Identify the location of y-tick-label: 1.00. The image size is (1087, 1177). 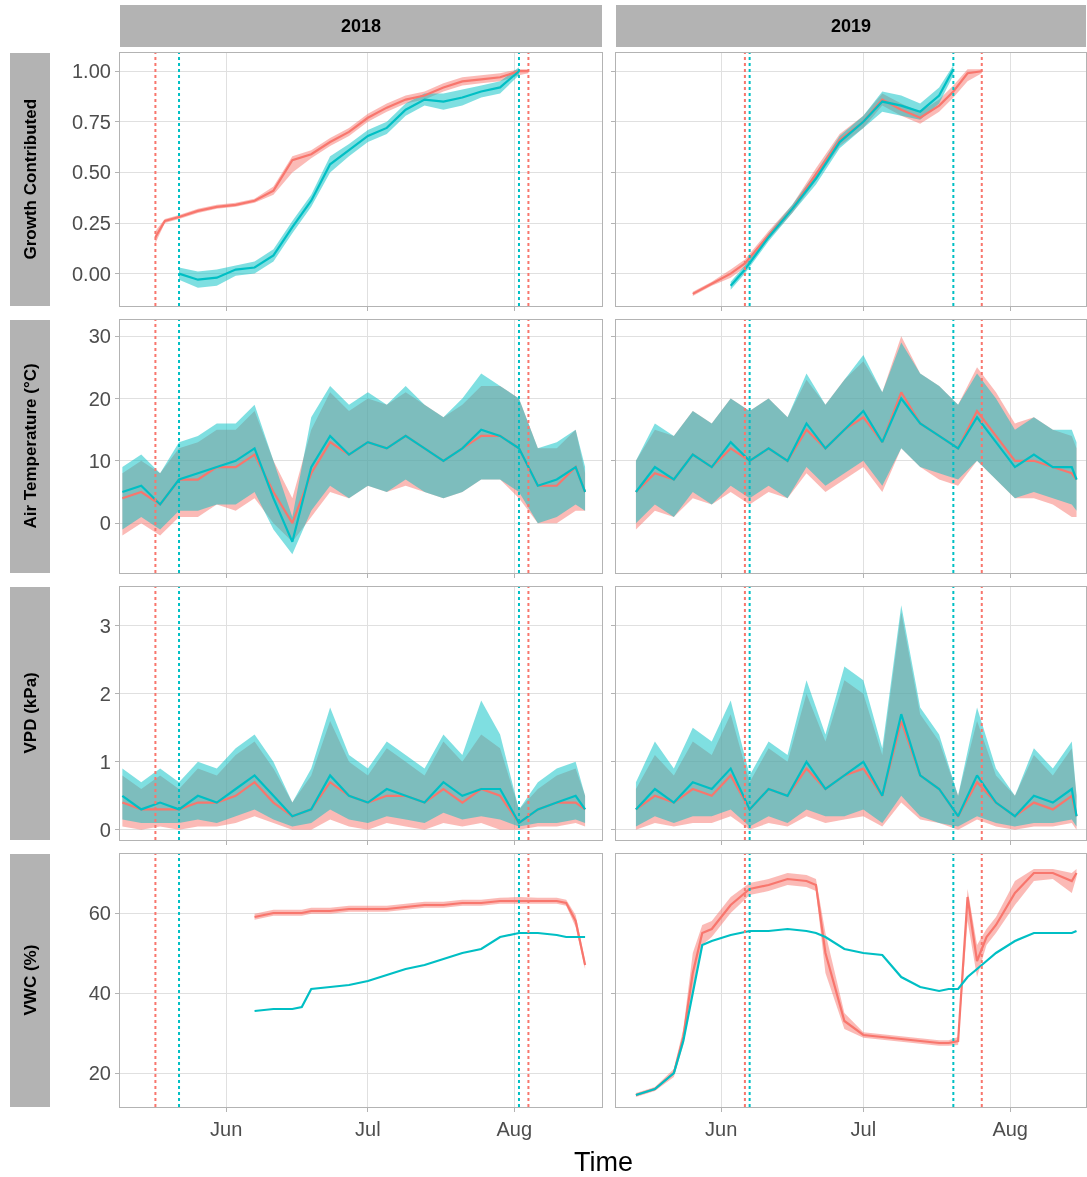
(91, 71).